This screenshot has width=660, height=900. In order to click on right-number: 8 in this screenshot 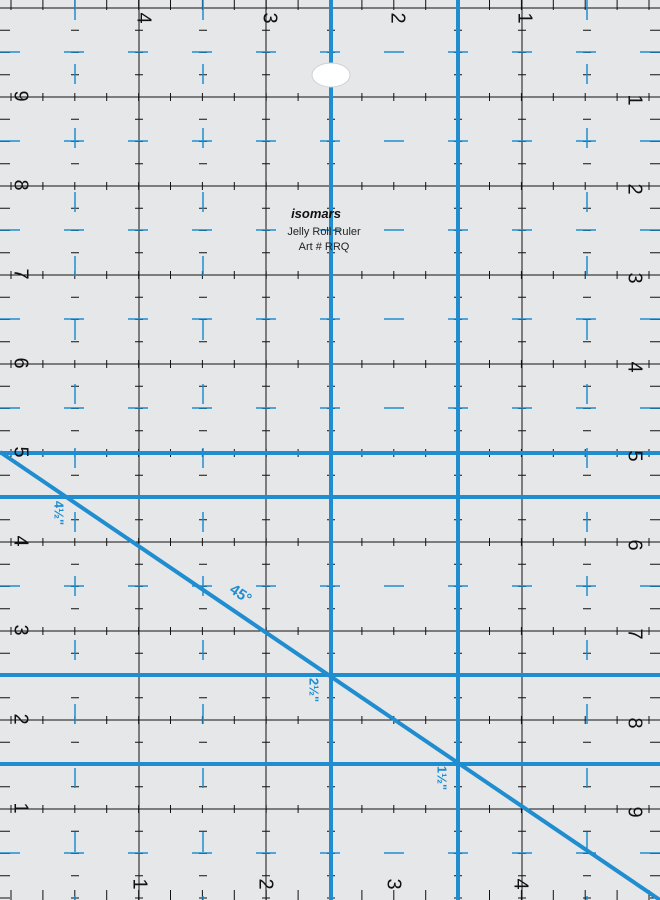, I will do `click(635, 722)`.